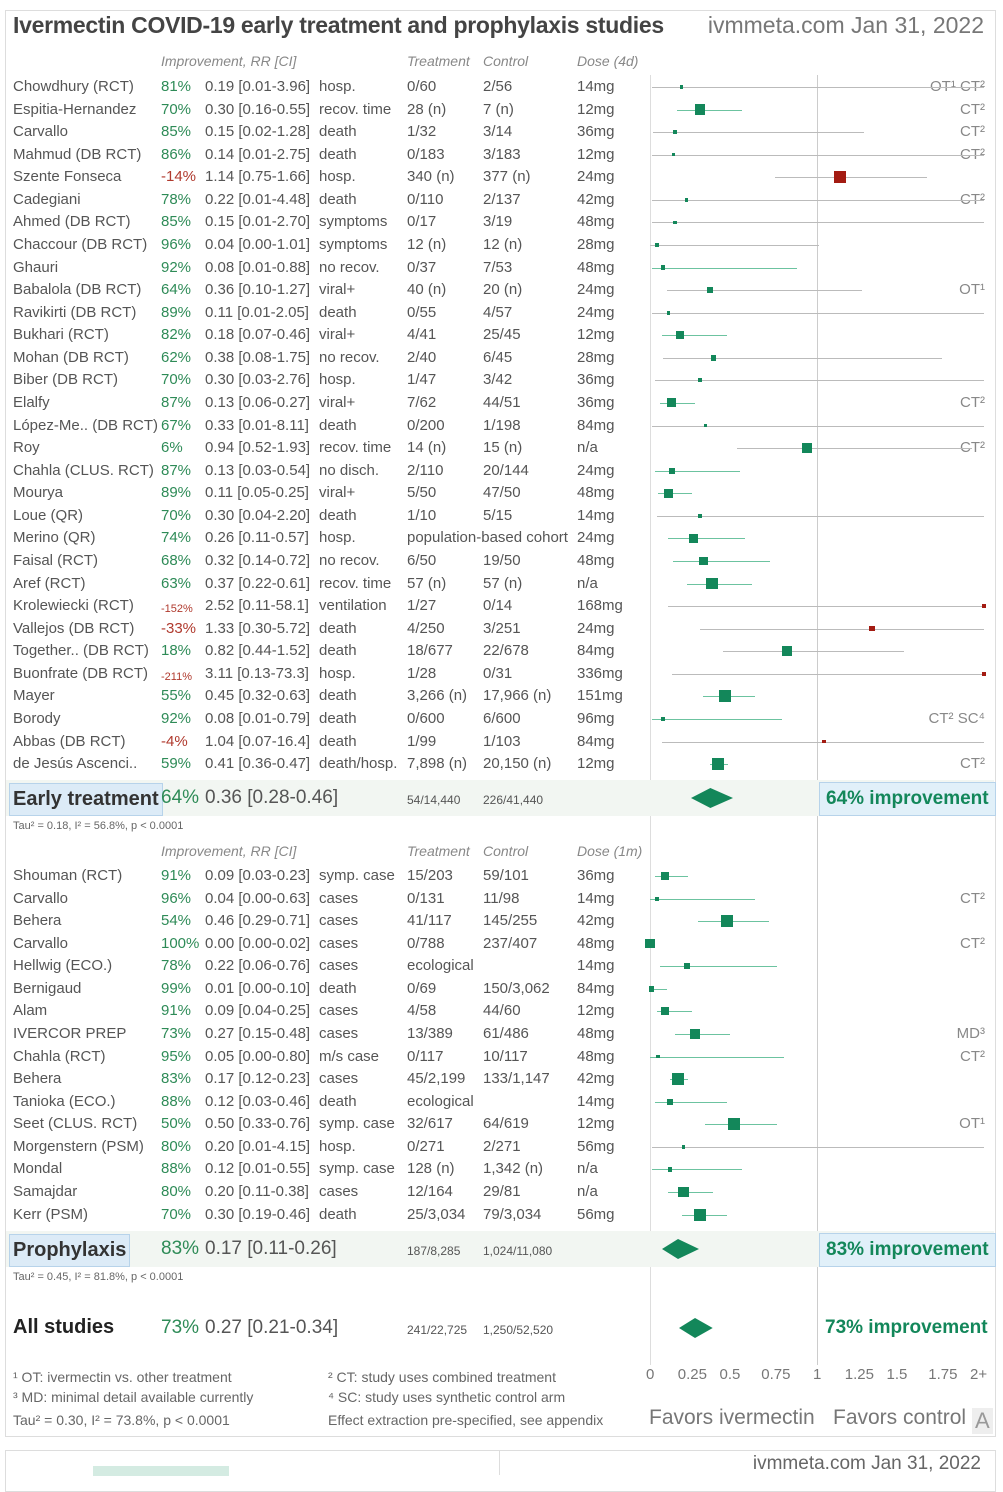 The width and height of the screenshot is (1003, 1492). Describe the element at coordinates (427, 109) in the screenshot. I see `treatment-count: 28 (n)` at that location.